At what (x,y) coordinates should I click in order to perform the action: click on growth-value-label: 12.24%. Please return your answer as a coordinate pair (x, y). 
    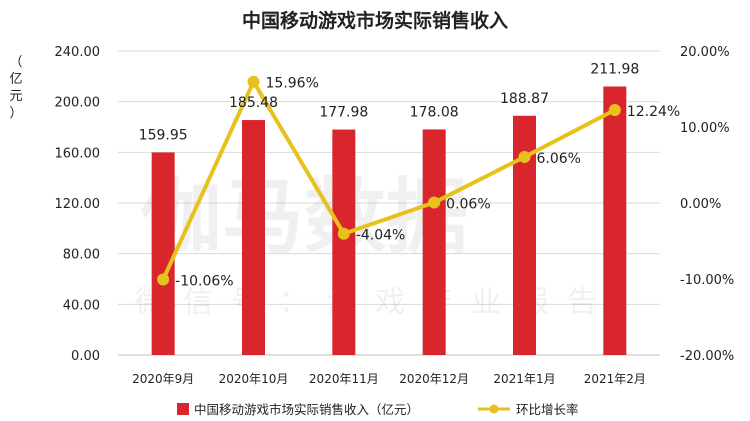
    Looking at the image, I should click on (653, 112).